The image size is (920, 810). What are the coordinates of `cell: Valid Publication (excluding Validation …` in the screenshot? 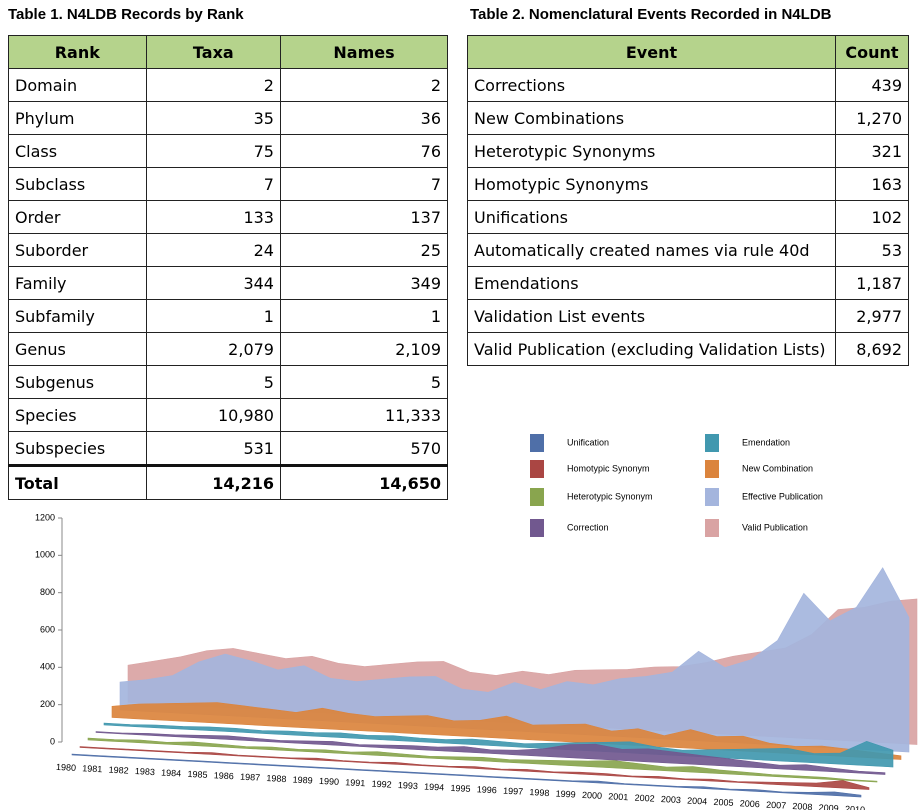 It's located at (651, 349).